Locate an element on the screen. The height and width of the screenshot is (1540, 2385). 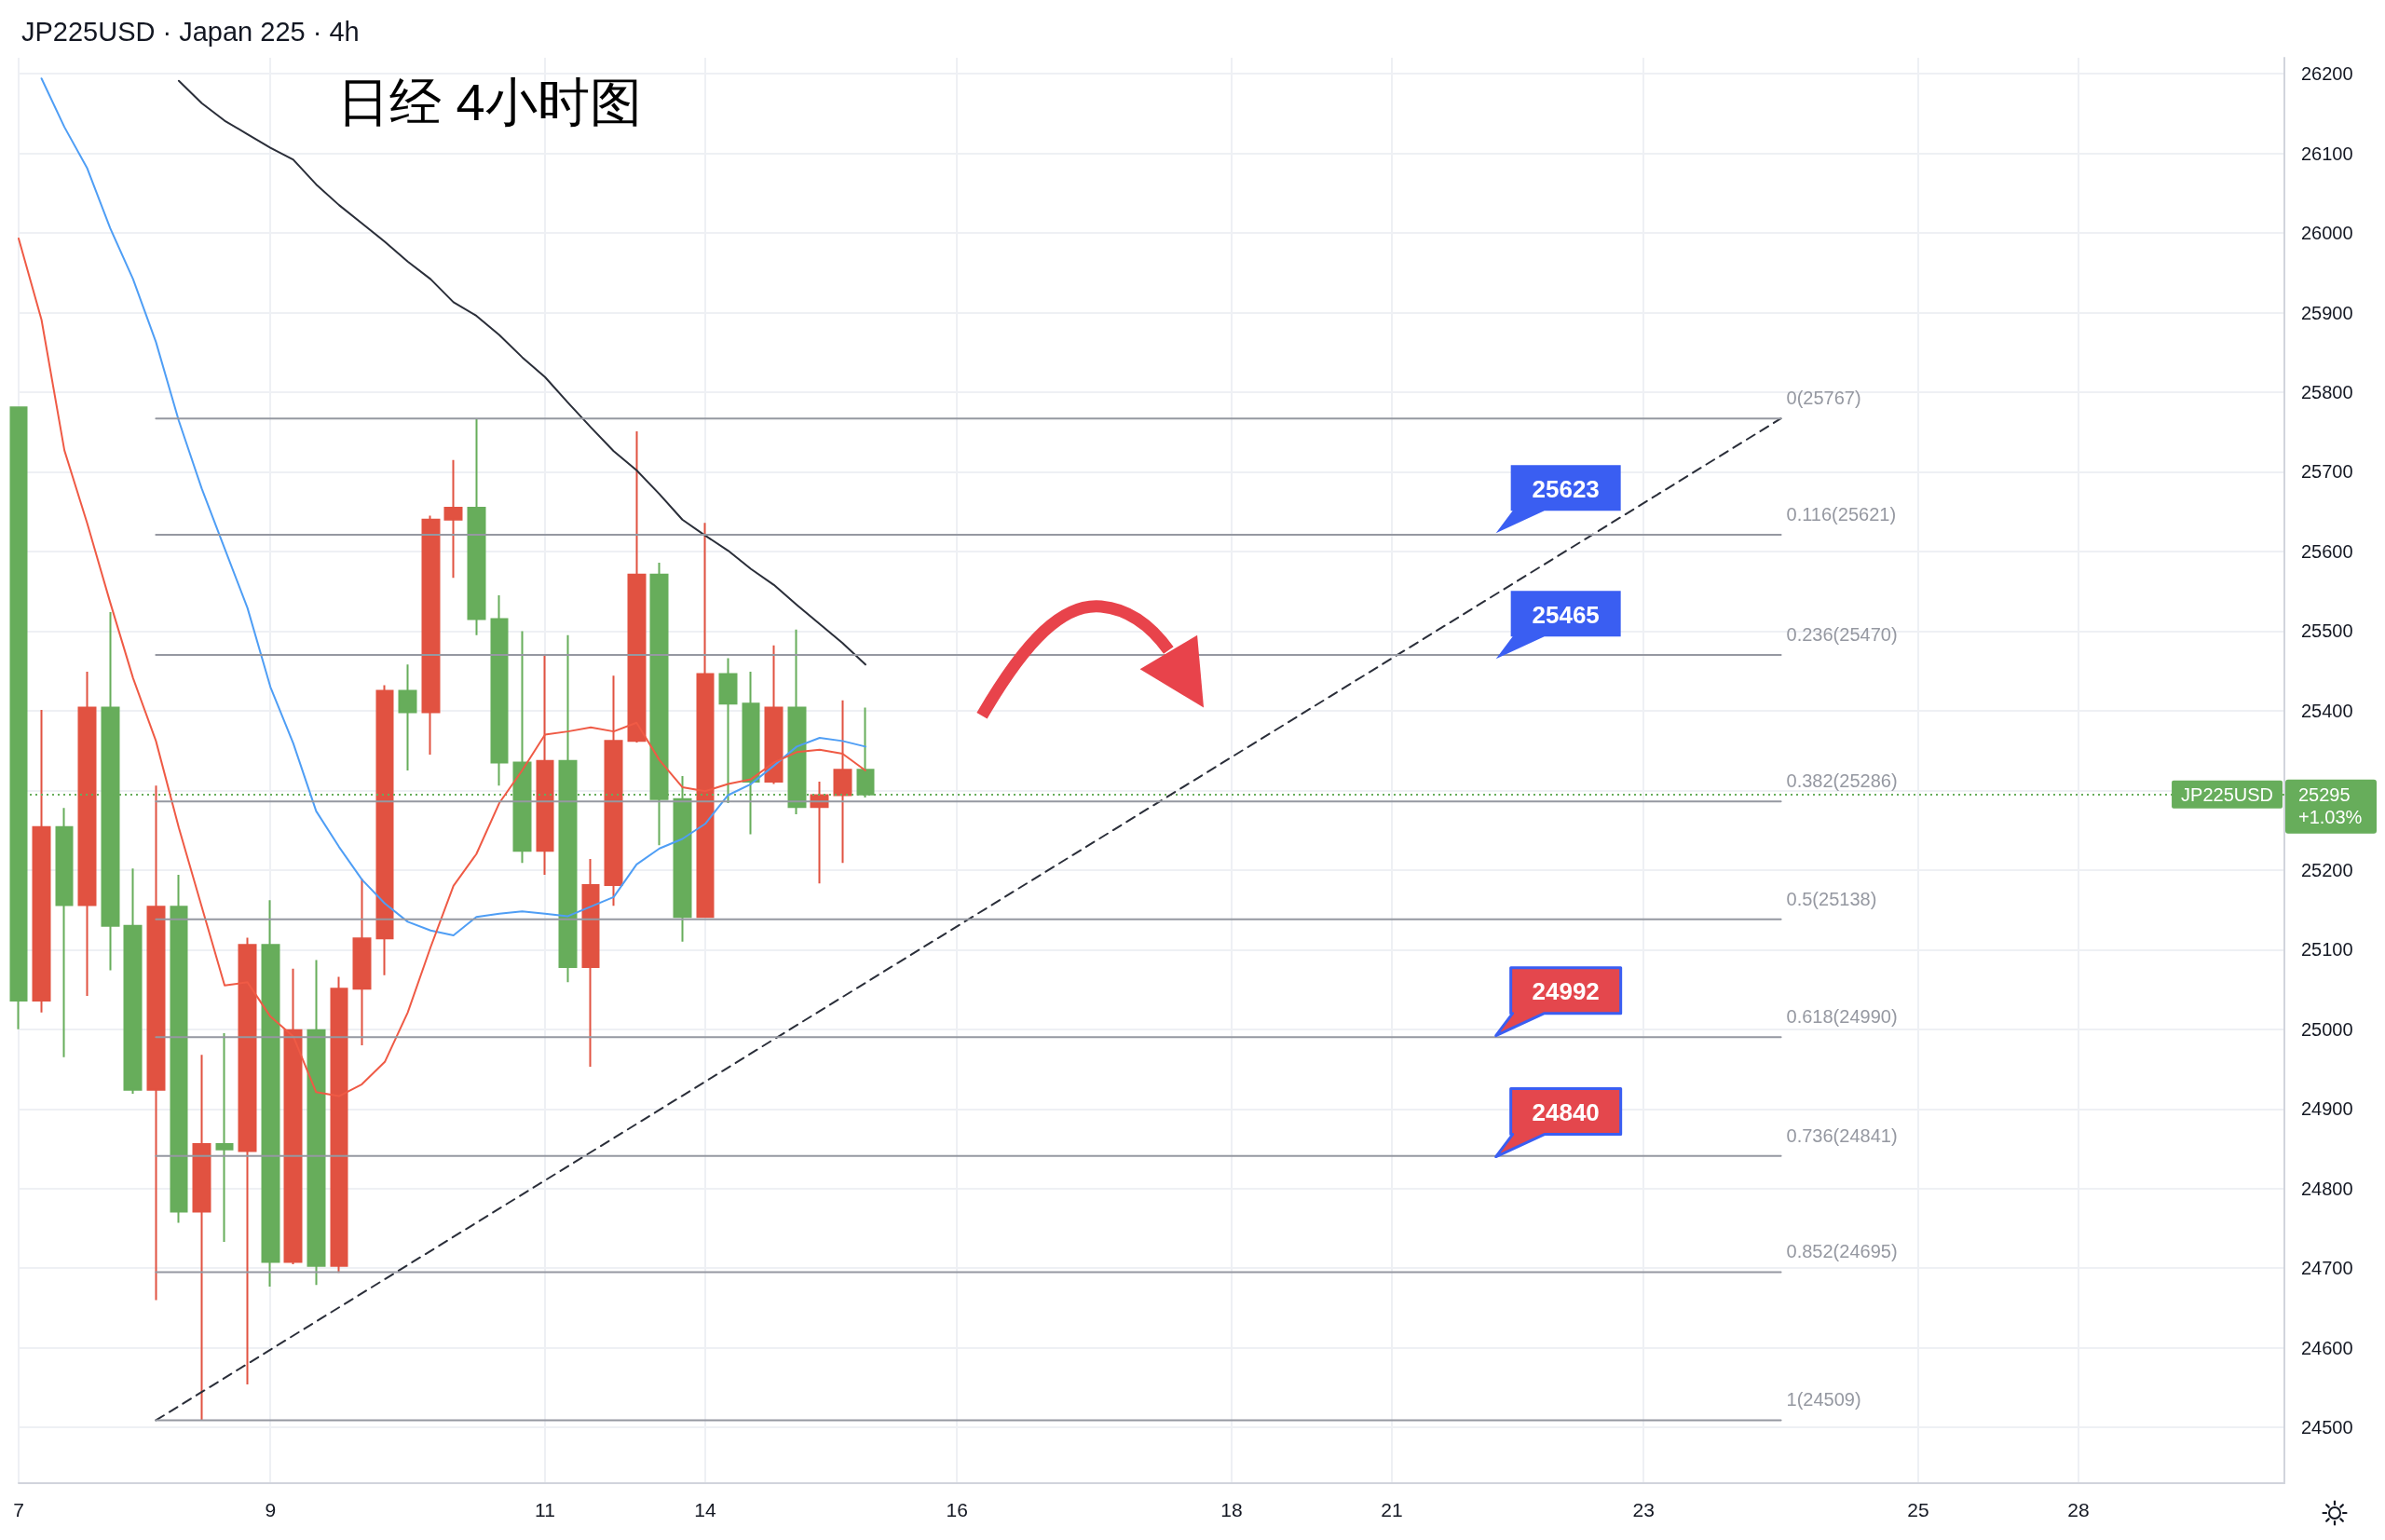
x-tick-label: 21 is located at coordinates (1392, 1509).